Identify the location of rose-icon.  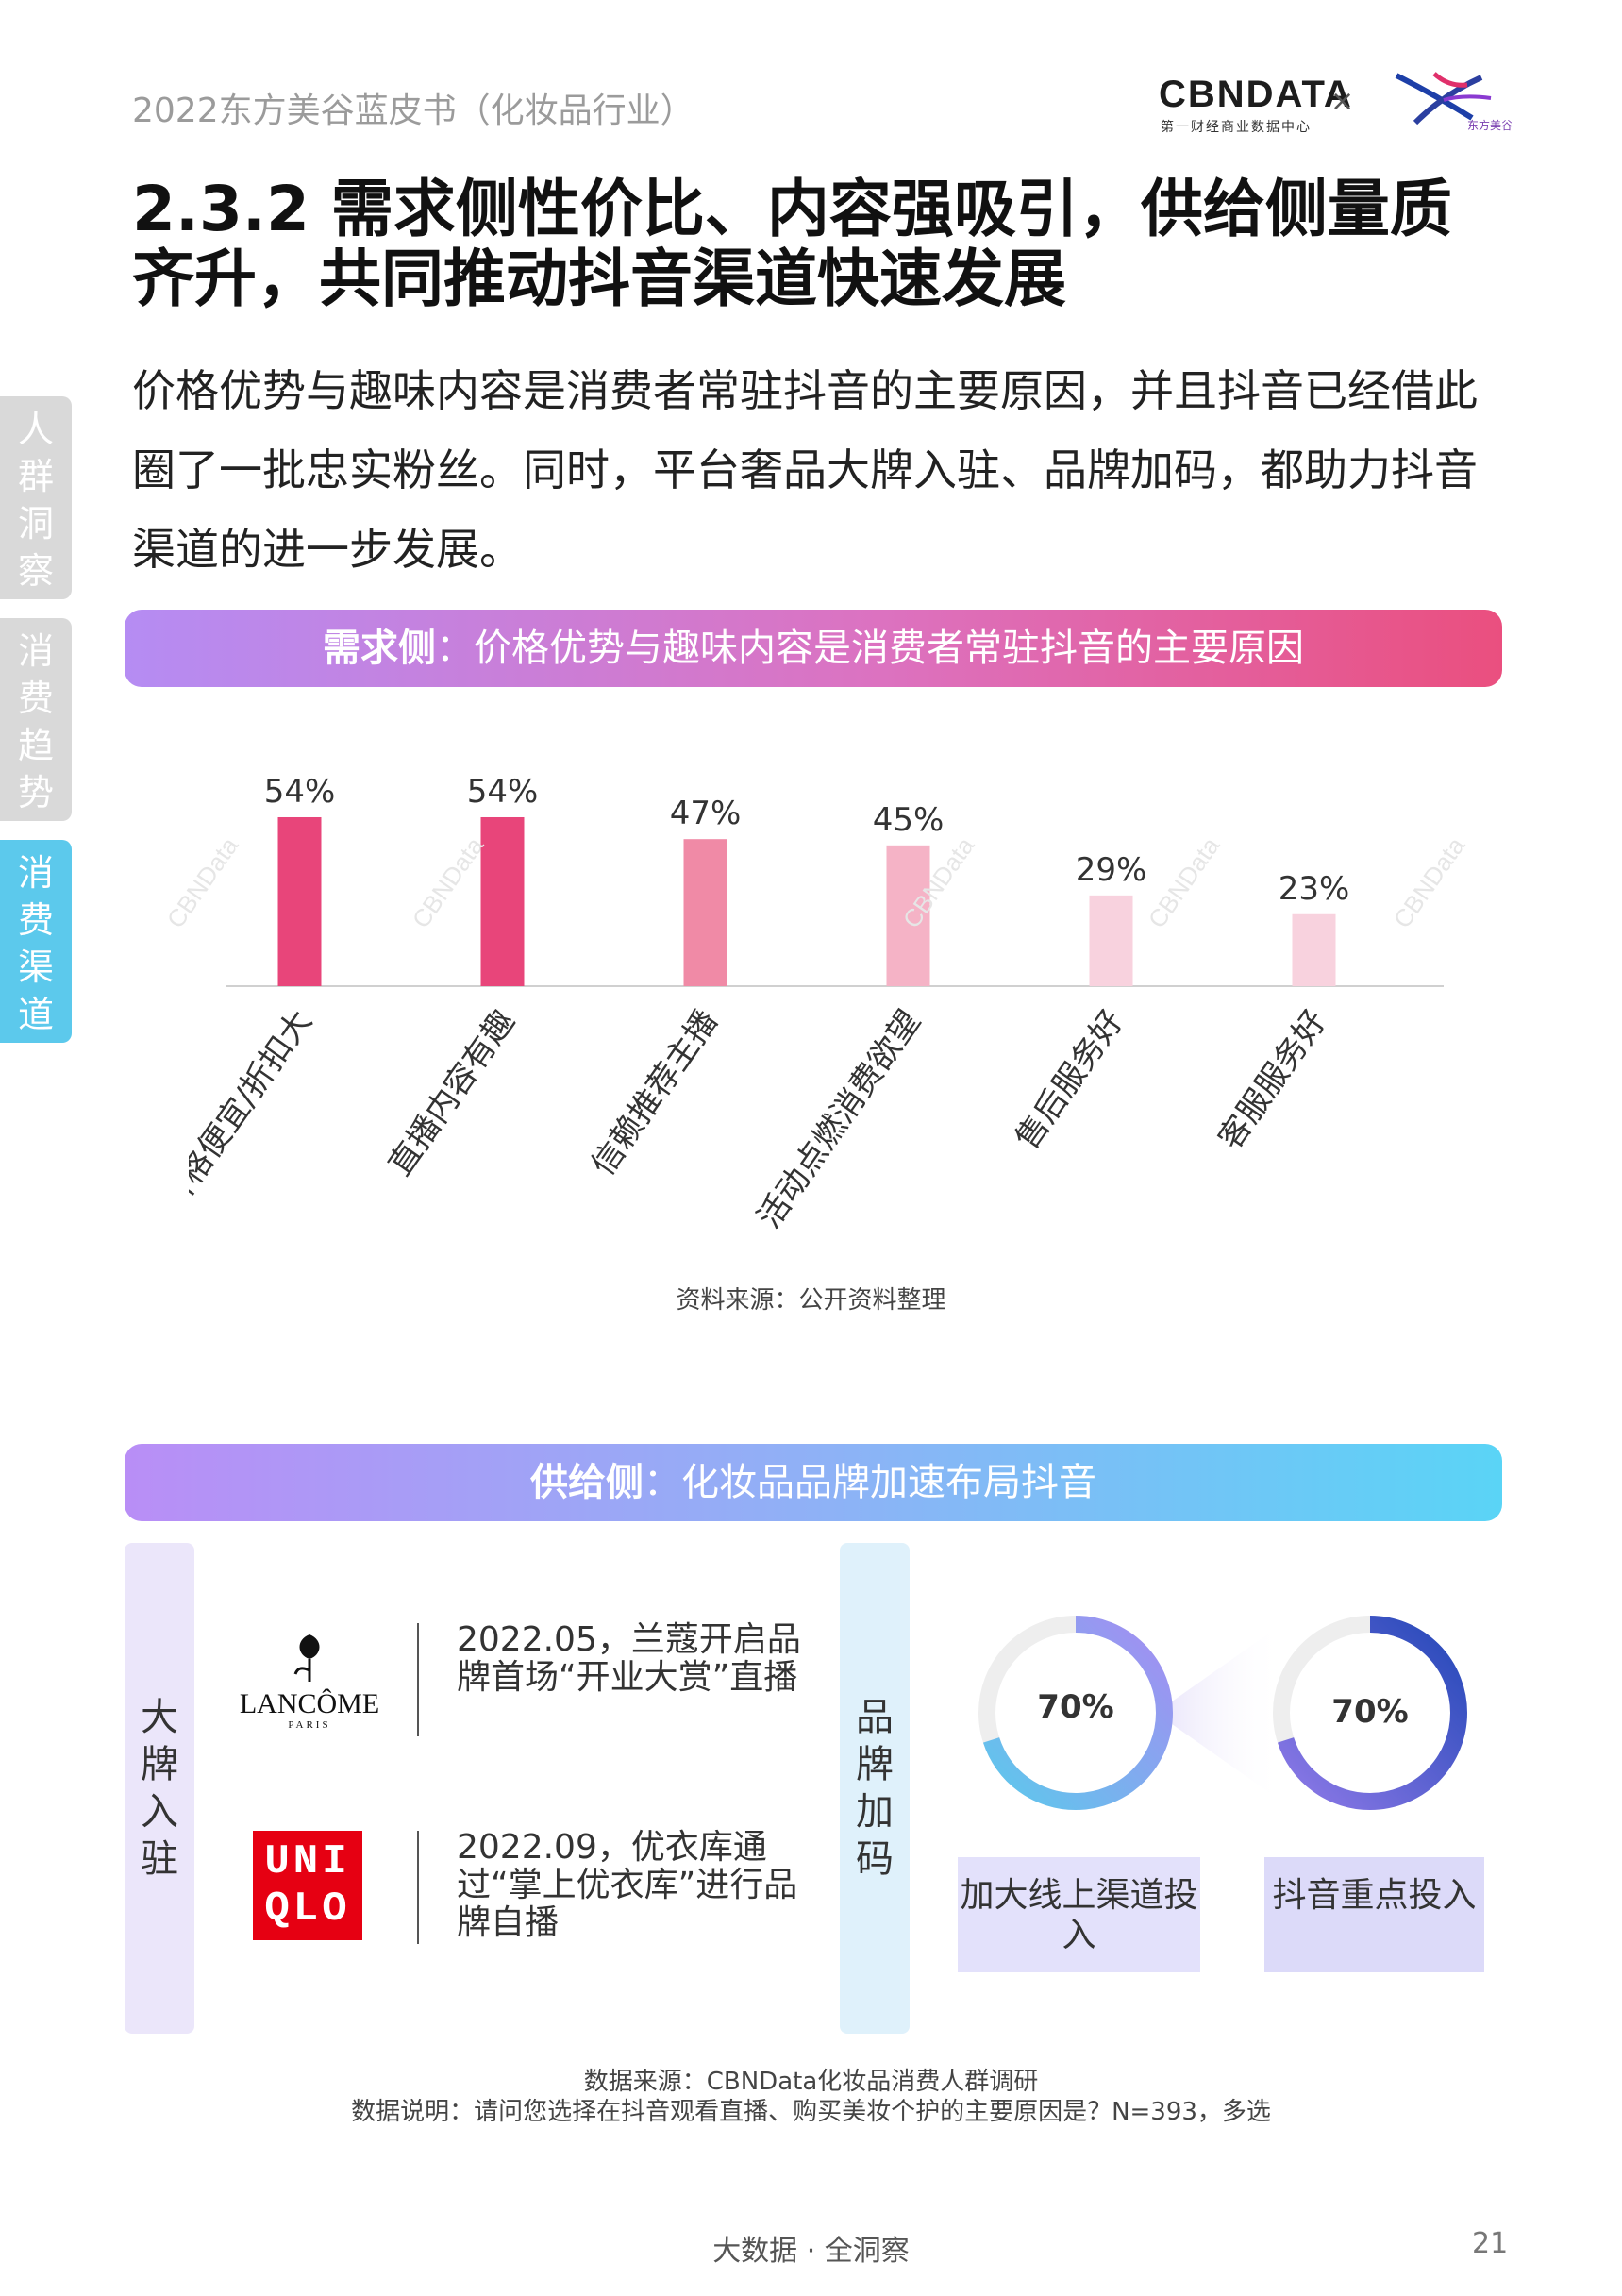
(306, 1658).